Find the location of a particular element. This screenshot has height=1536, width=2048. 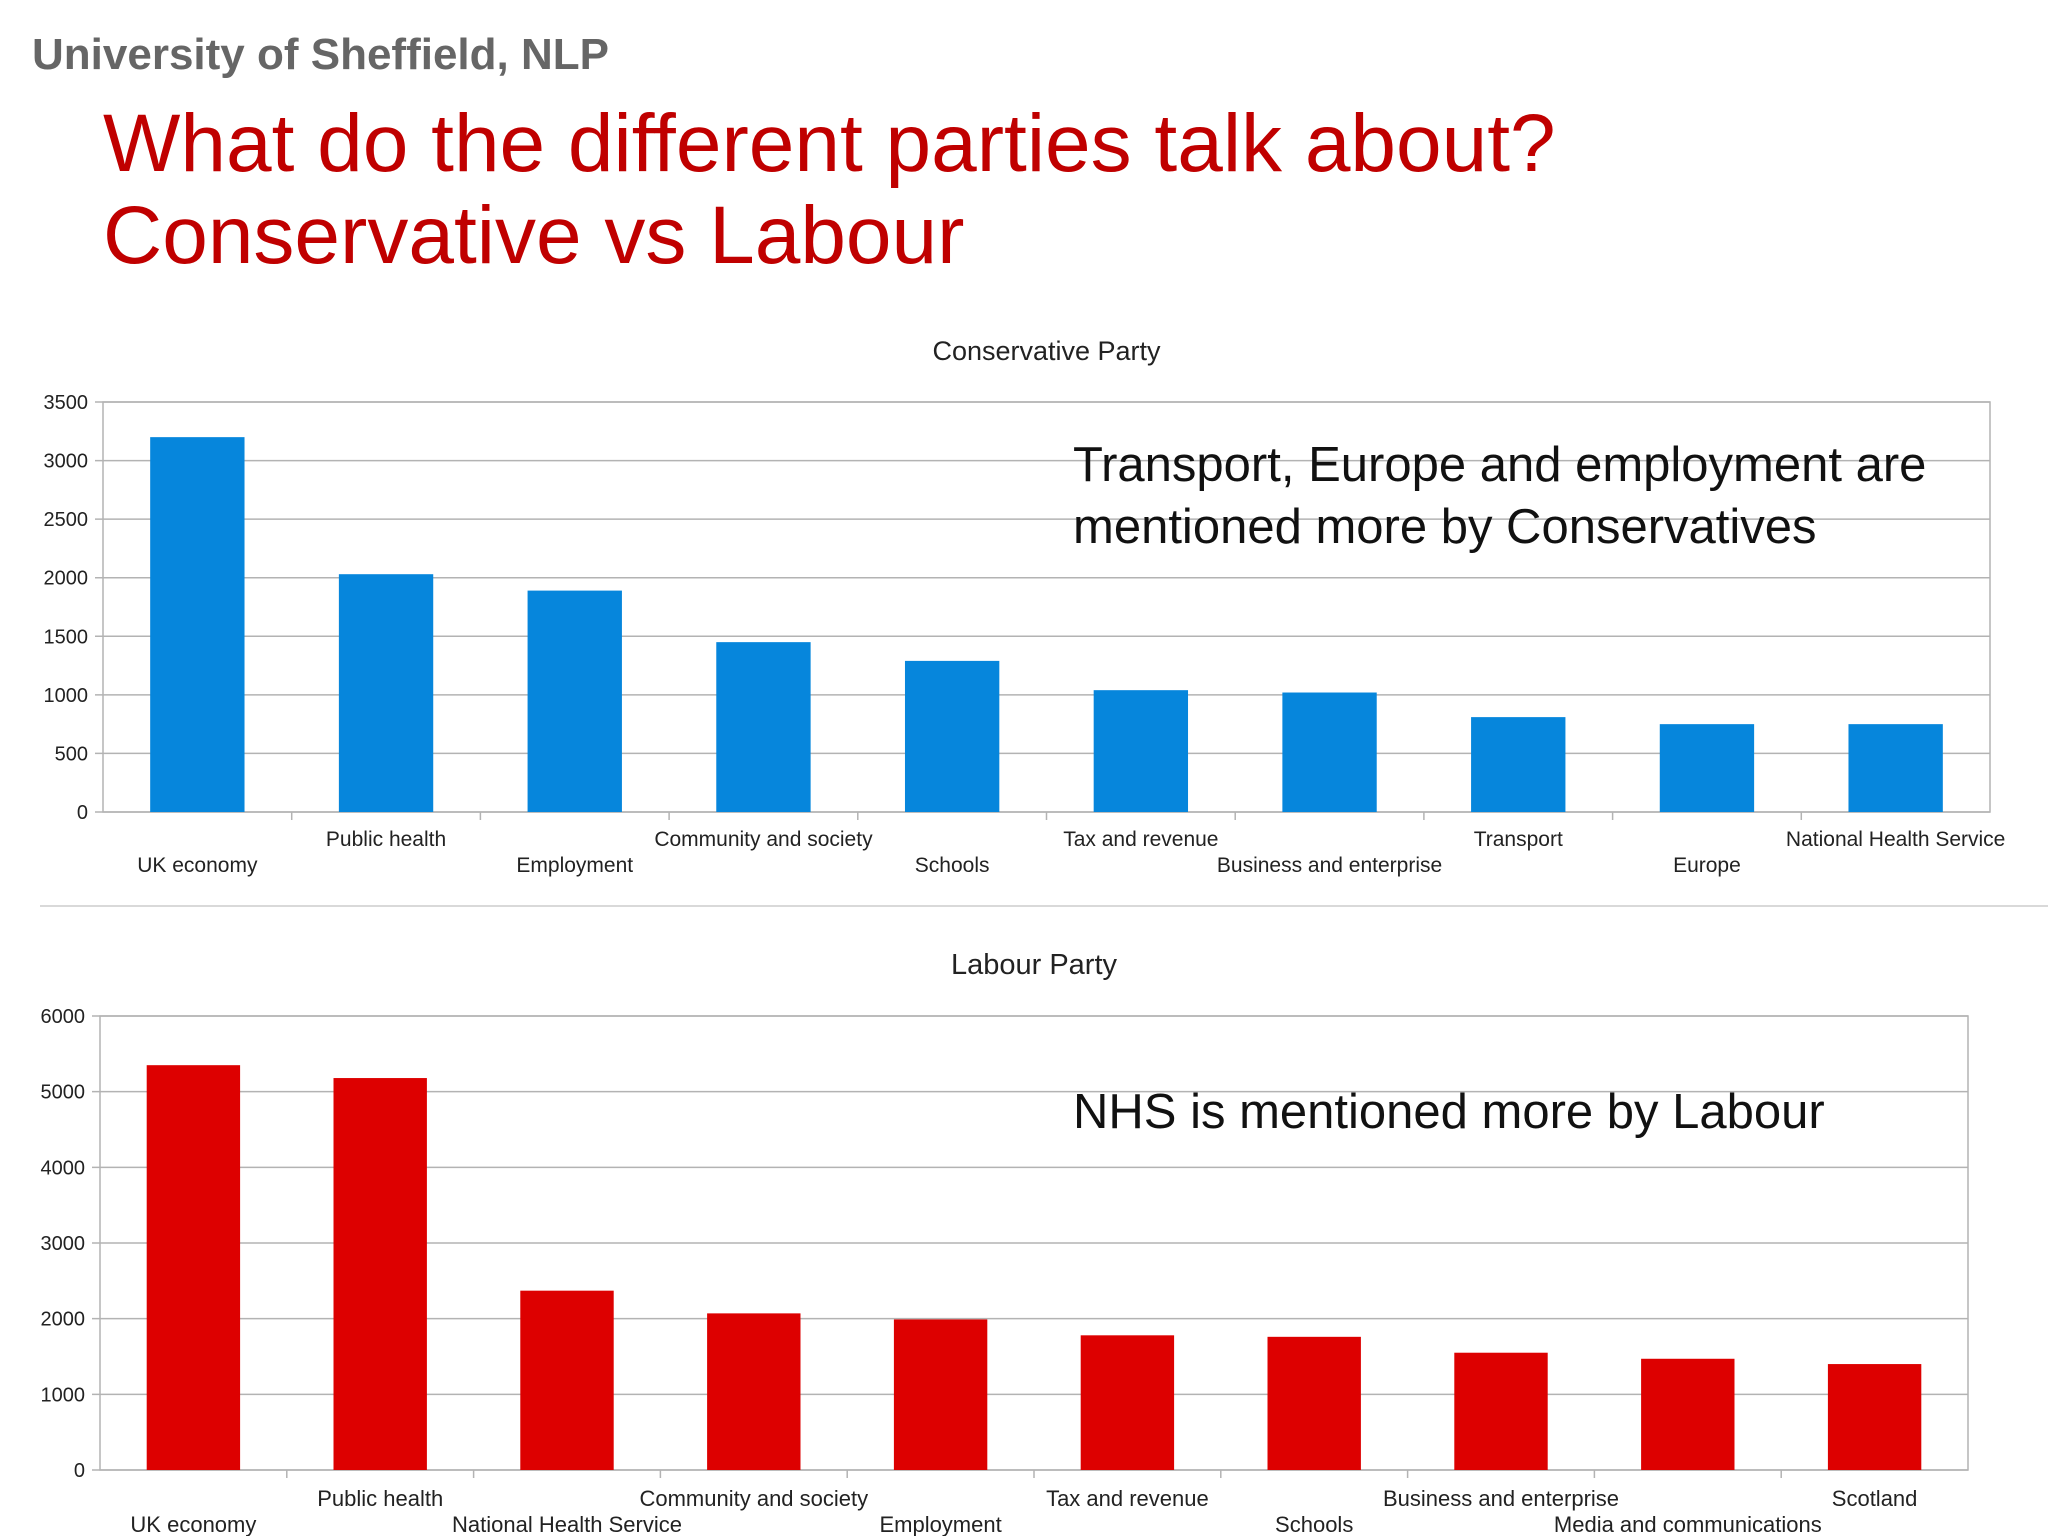

chart-divider is located at coordinates (1044, 906).